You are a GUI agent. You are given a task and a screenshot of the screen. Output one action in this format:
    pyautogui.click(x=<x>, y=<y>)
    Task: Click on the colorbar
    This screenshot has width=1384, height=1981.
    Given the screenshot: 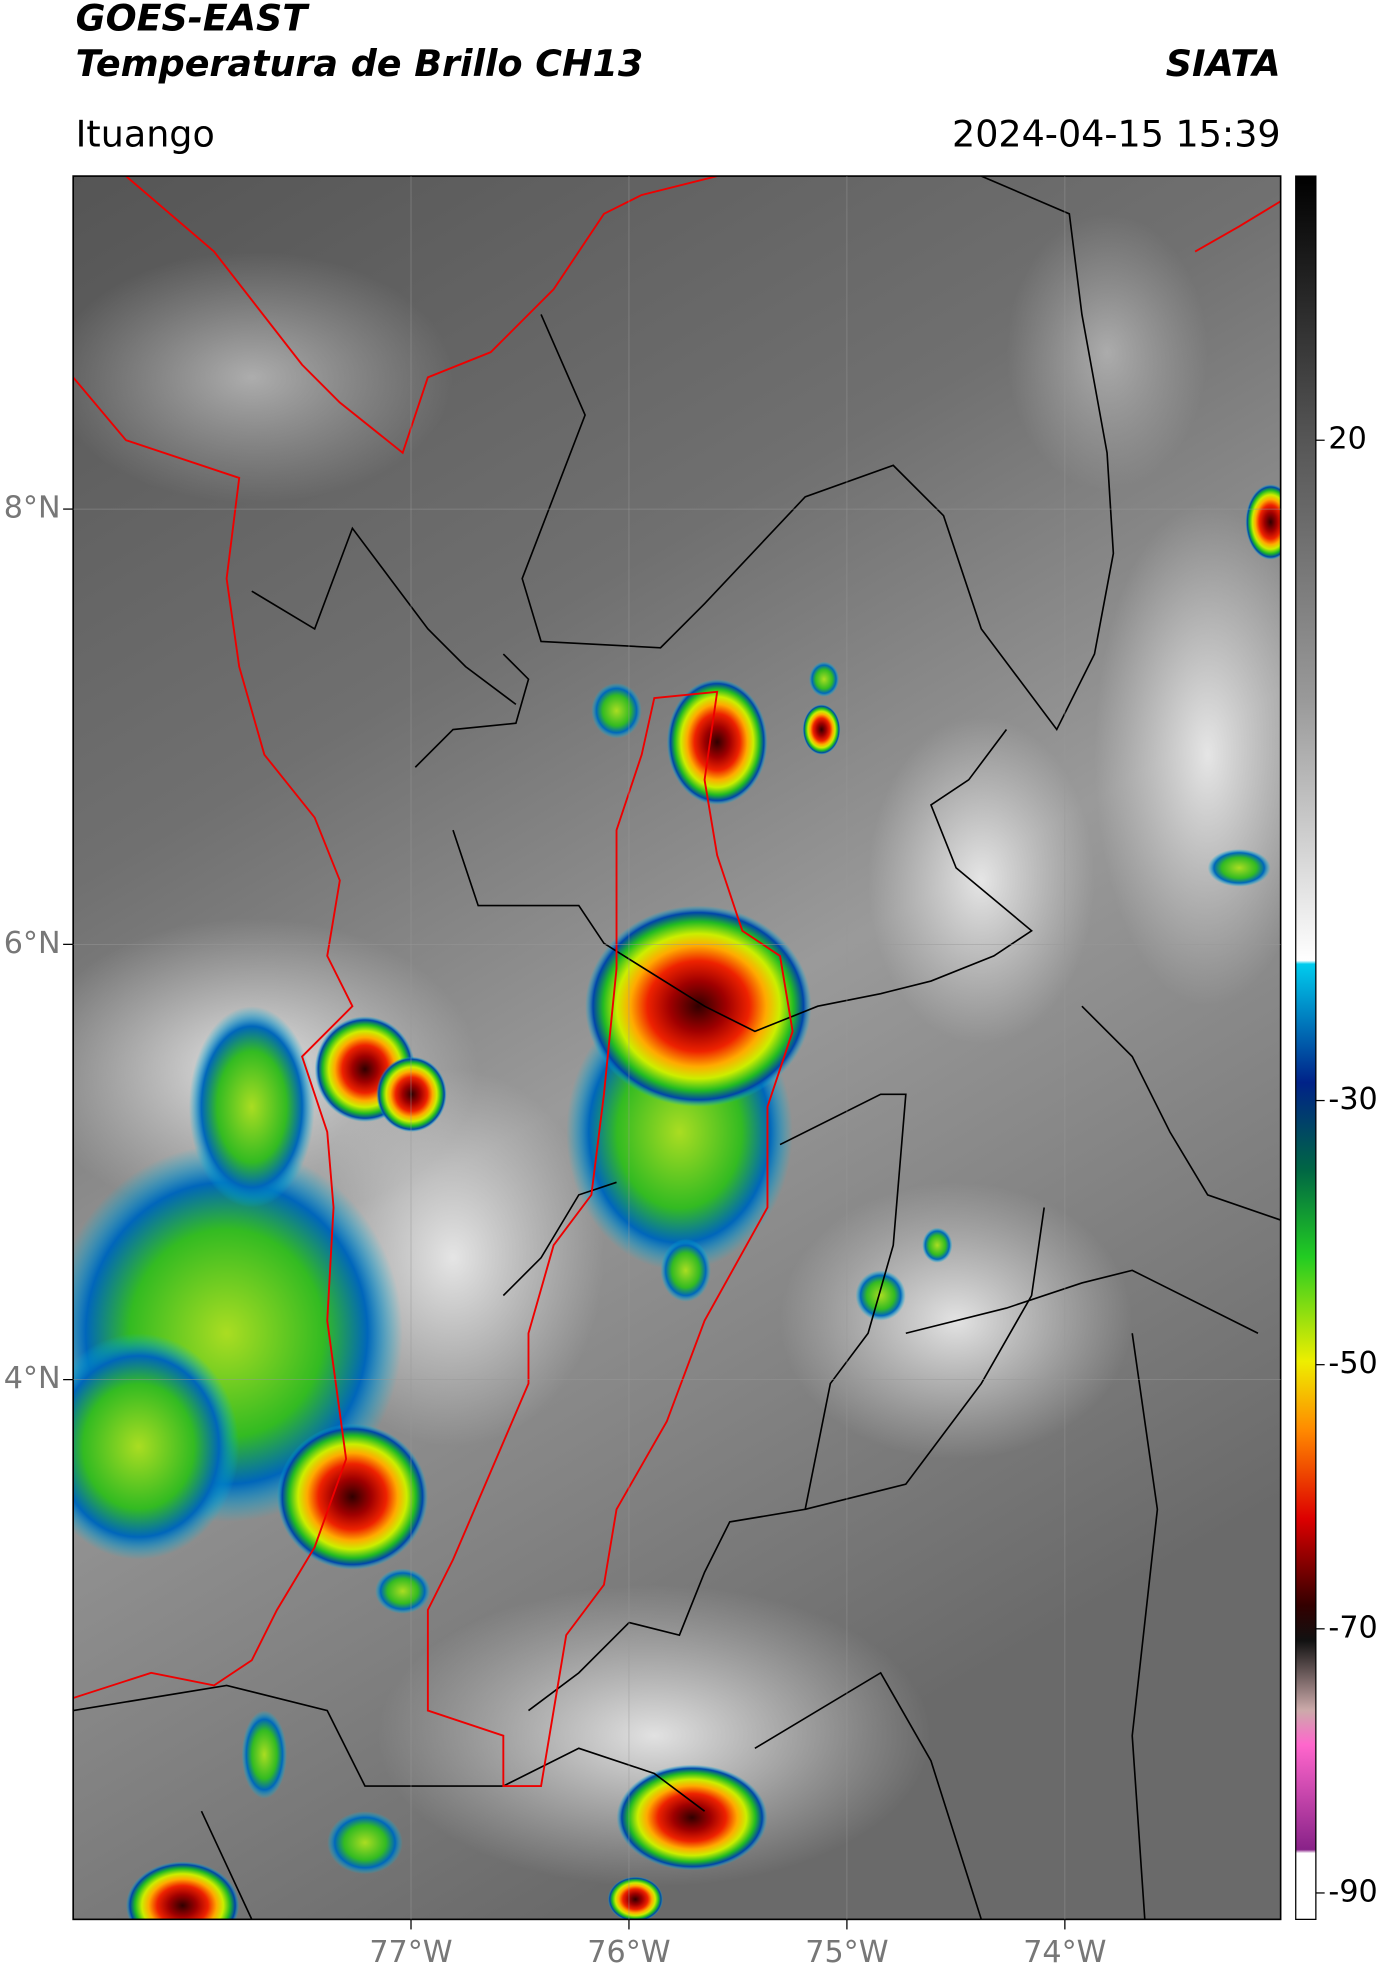 What is the action you would take?
    pyautogui.click(x=1306, y=1047)
    